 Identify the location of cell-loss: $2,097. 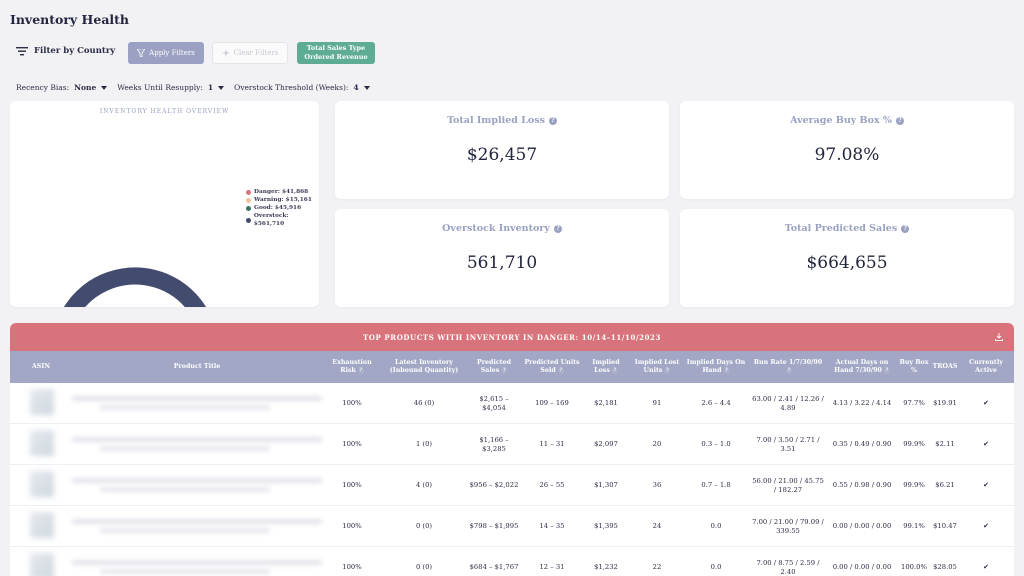
(606, 444).